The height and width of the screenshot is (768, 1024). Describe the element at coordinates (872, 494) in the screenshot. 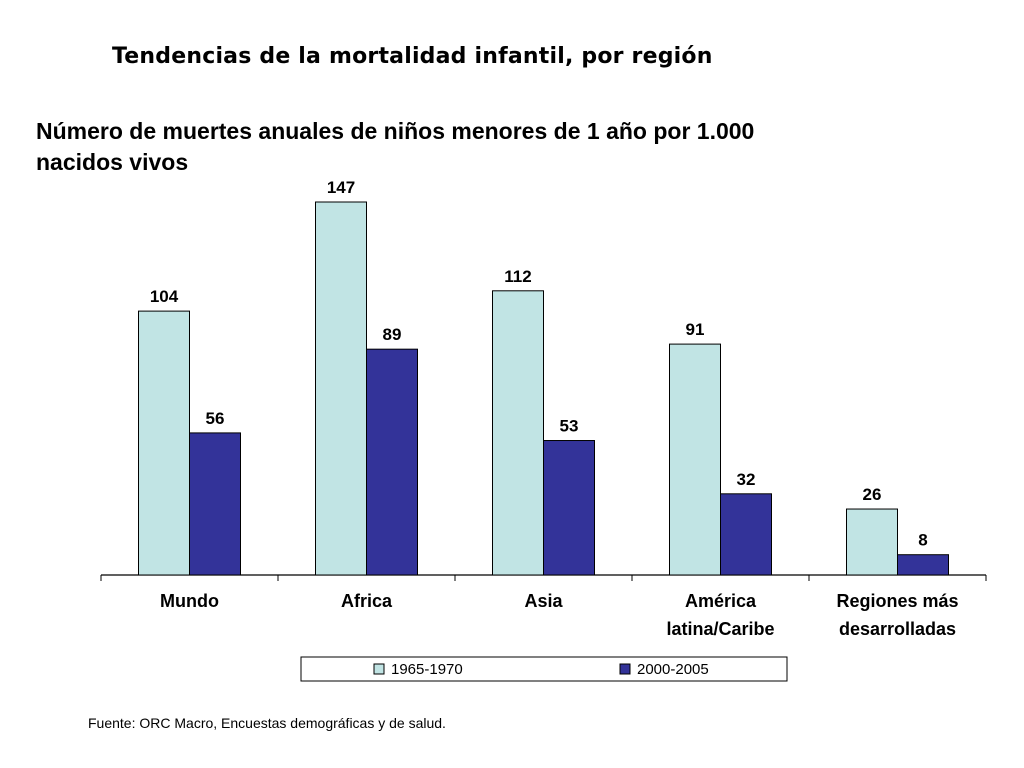

I see `data-label: 26` at that location.